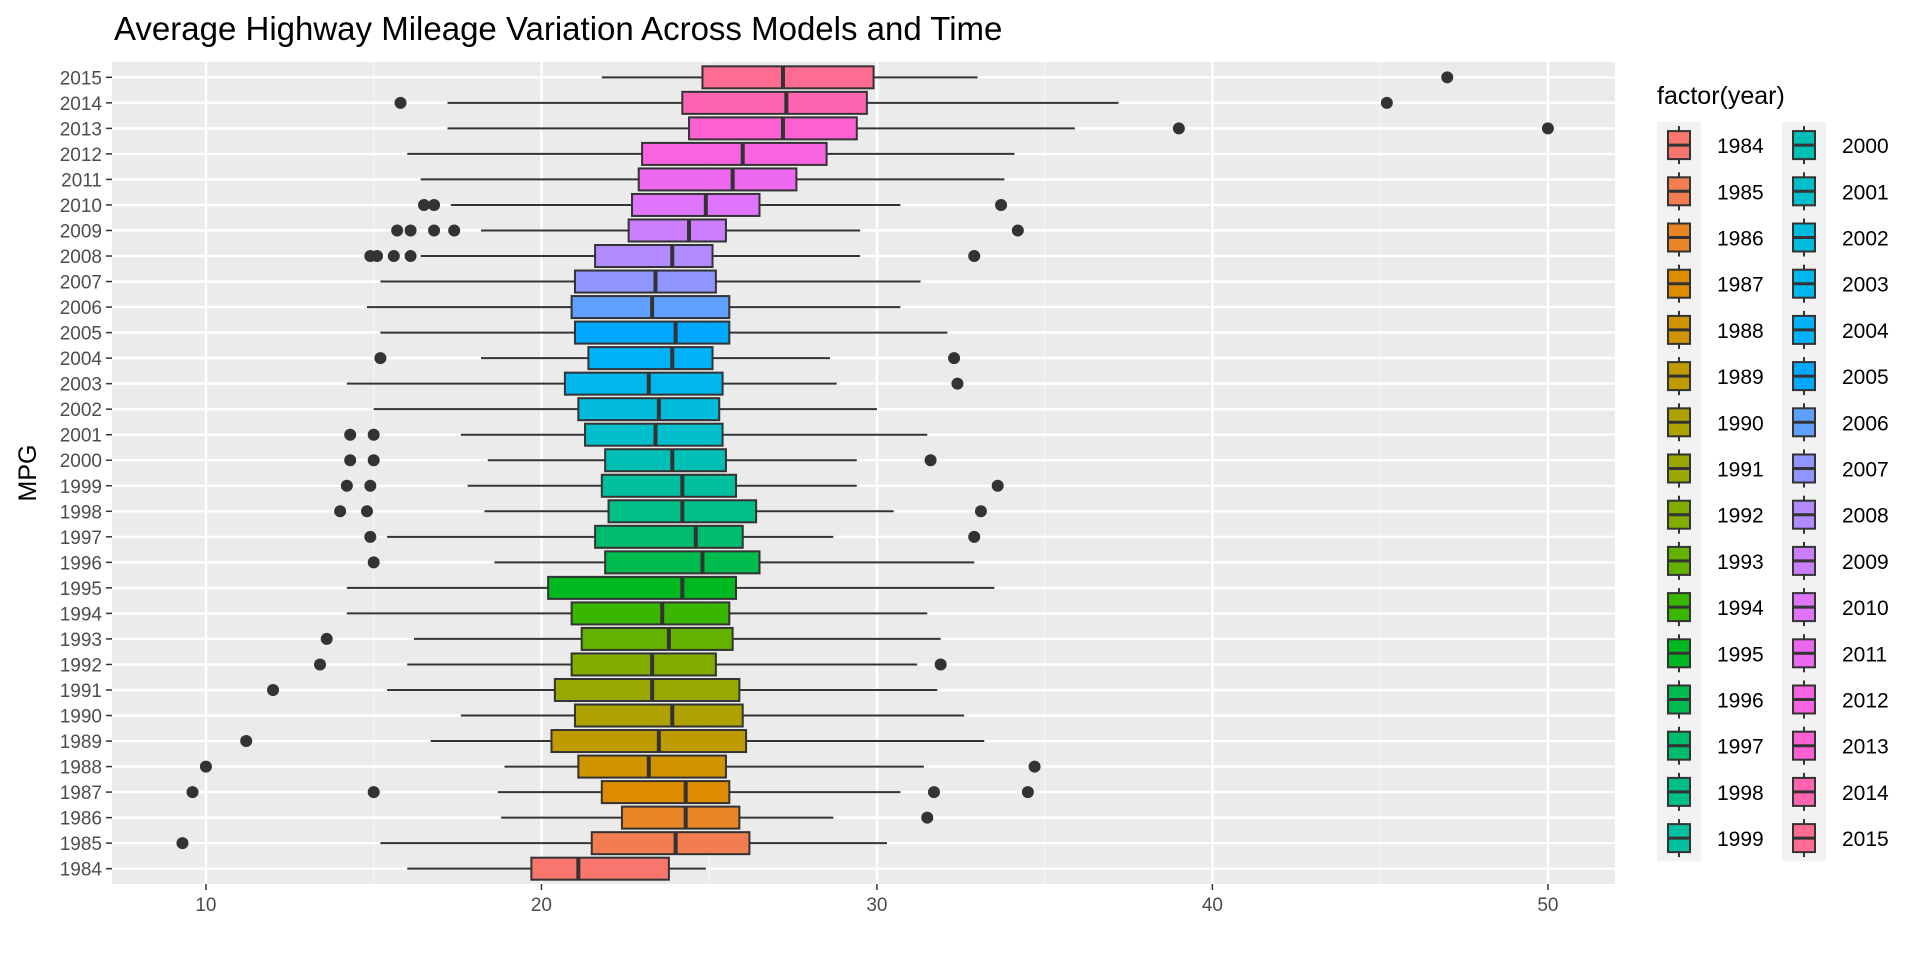 This screenshot has width=1920, height=960. Describe the element at coordinates (1740, 839) in the screenshot. I see `legend-label: 1999` at that location.